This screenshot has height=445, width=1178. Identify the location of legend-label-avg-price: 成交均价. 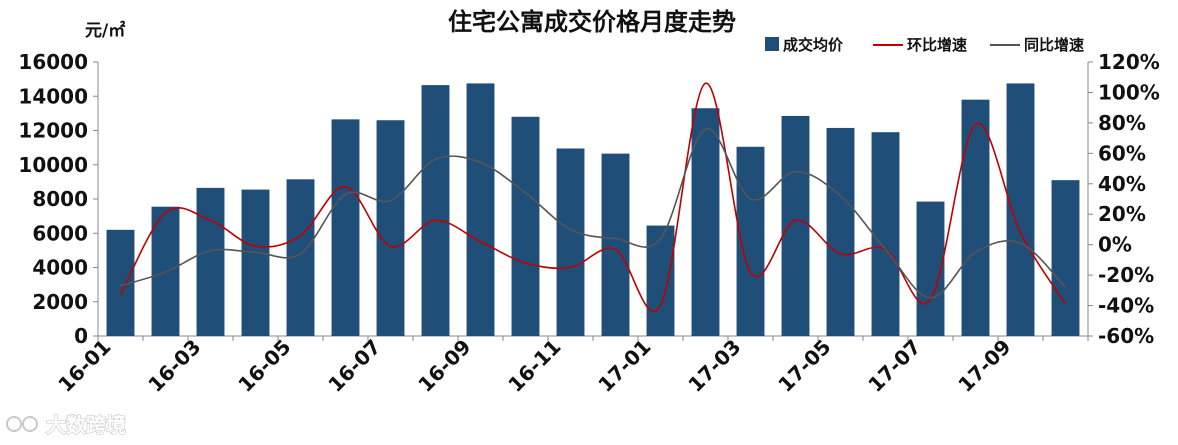
(813, 45).